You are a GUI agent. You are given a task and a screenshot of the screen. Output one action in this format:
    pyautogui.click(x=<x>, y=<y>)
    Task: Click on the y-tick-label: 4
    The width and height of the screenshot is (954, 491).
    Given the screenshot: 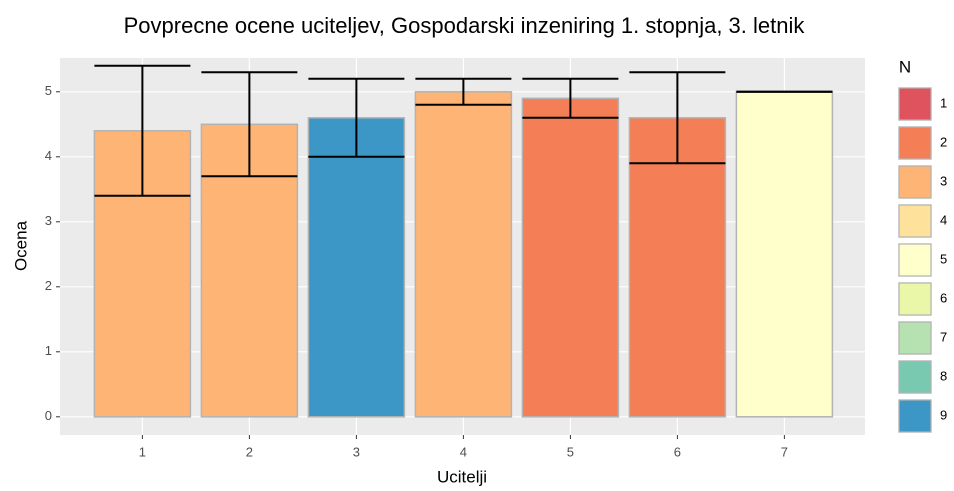 What is the action you would take?
    pyautogui.click(x=48, y=155)
    